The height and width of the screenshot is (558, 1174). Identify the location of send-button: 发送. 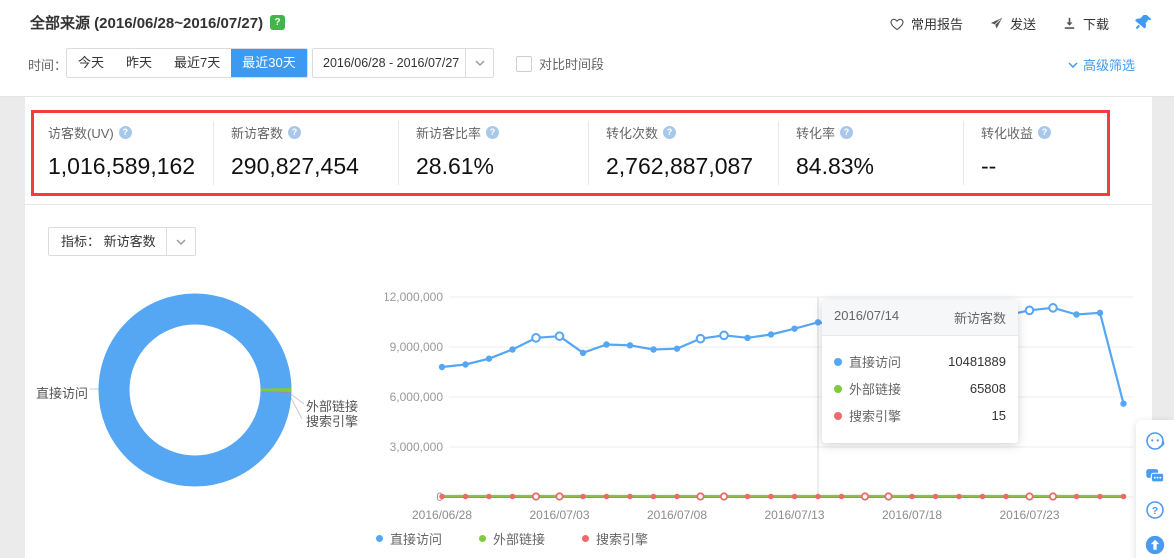
(1012, 23).